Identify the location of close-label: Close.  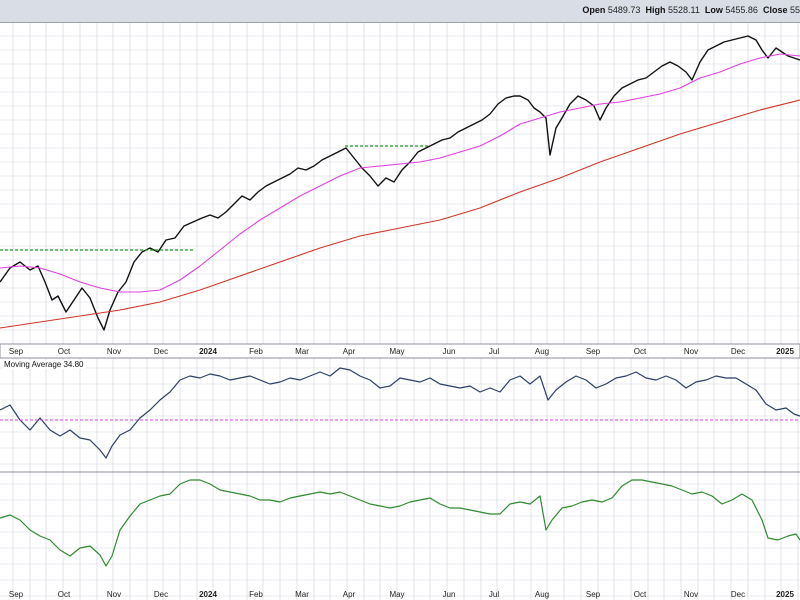
(775, 10).